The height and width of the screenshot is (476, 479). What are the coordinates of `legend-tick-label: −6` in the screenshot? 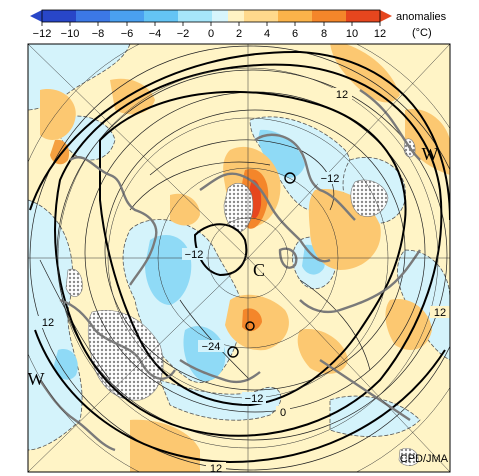 It's located at (127, 34).